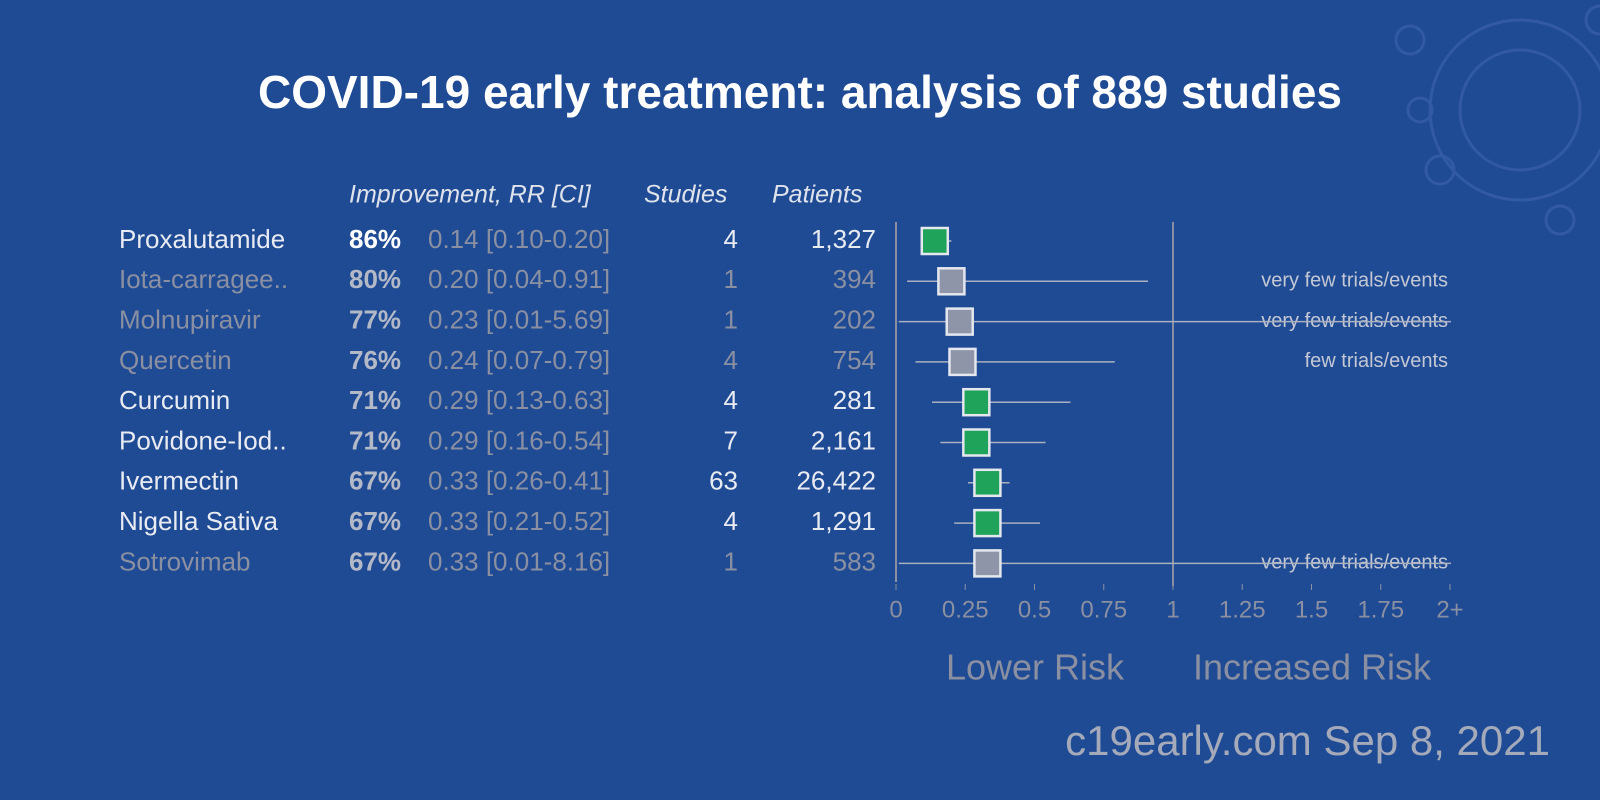 The image size is (1600, 800). Describe the element at coordinates (1312, 667) in the screenshot. I see `region-label: Increased Risk` at that location.